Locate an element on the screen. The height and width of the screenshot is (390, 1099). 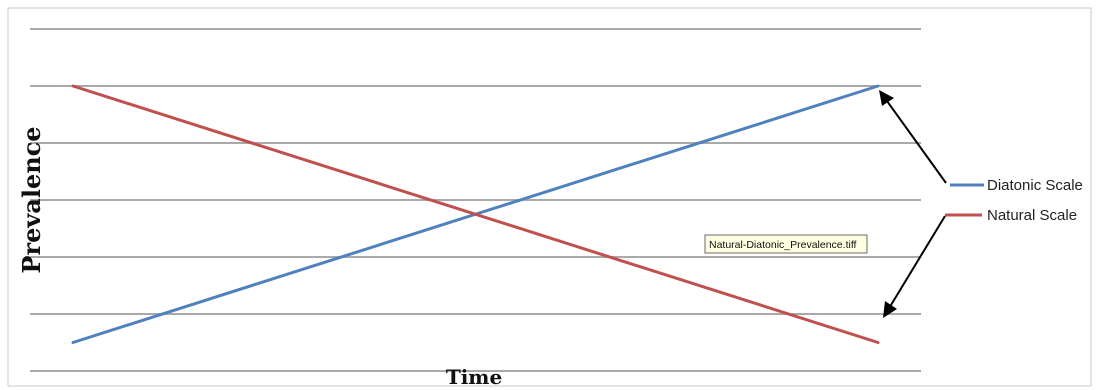
tooltip-box is located at coordinates (786, 244).